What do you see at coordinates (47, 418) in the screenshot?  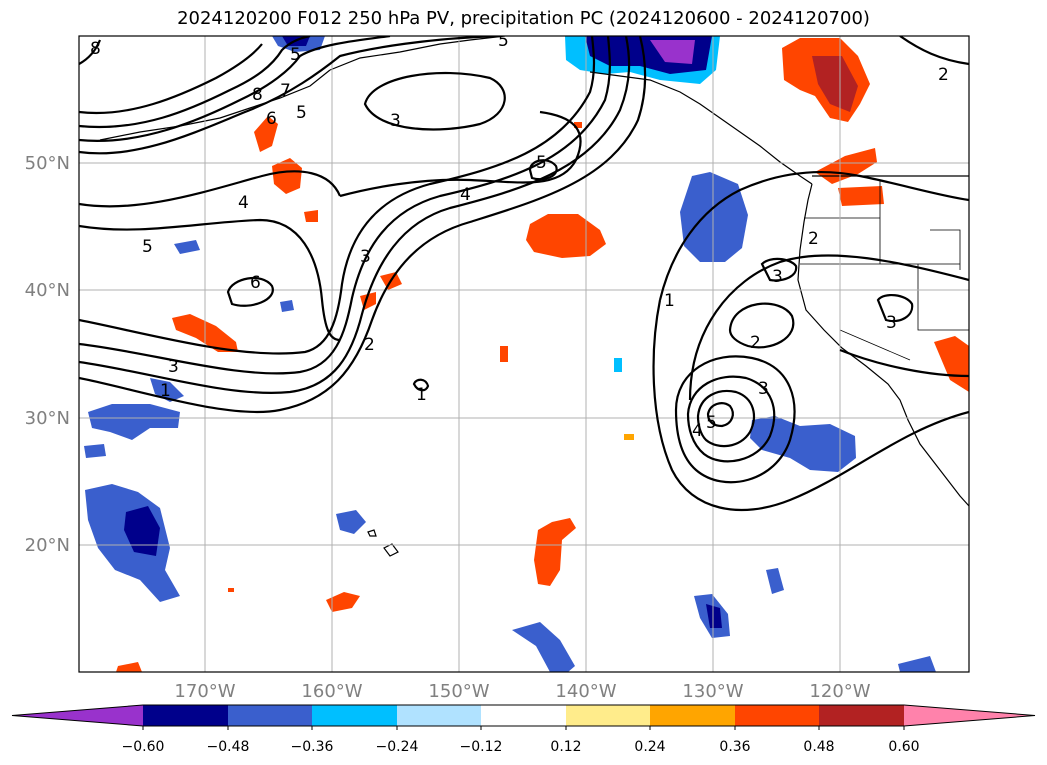 I see `lat-label: 30°N` at bounding box center [47, 418].